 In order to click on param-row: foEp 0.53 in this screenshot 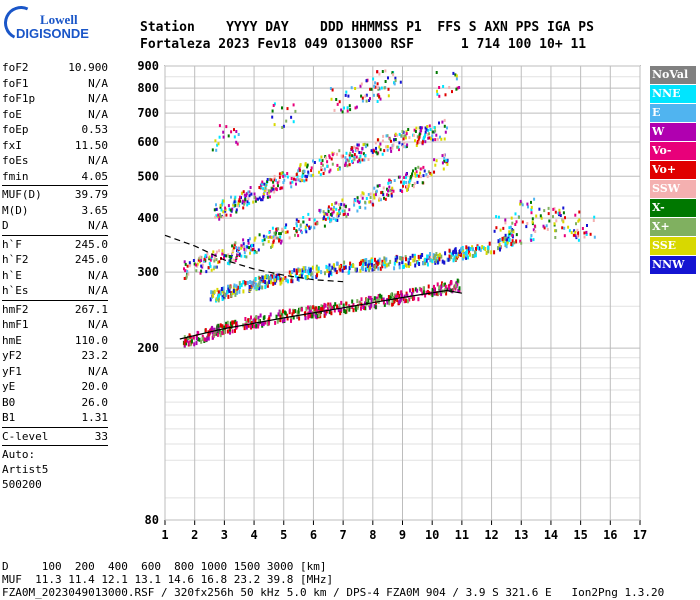, I will do `click(55, 130)`.